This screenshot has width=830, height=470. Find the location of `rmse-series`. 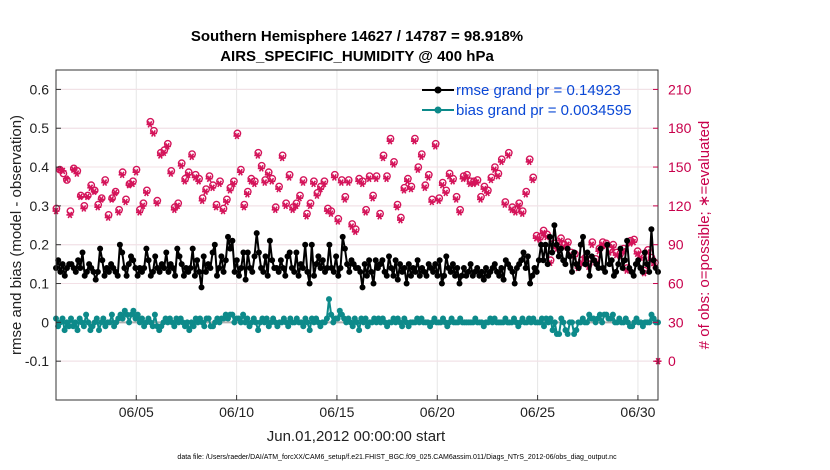

rmse-series is located at coordinates (357, 256).